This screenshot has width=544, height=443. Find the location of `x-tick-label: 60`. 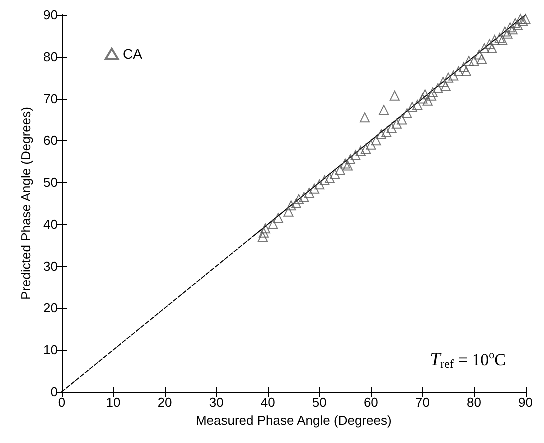

x-tick-label: 60 is located at coordinates (371, 402).